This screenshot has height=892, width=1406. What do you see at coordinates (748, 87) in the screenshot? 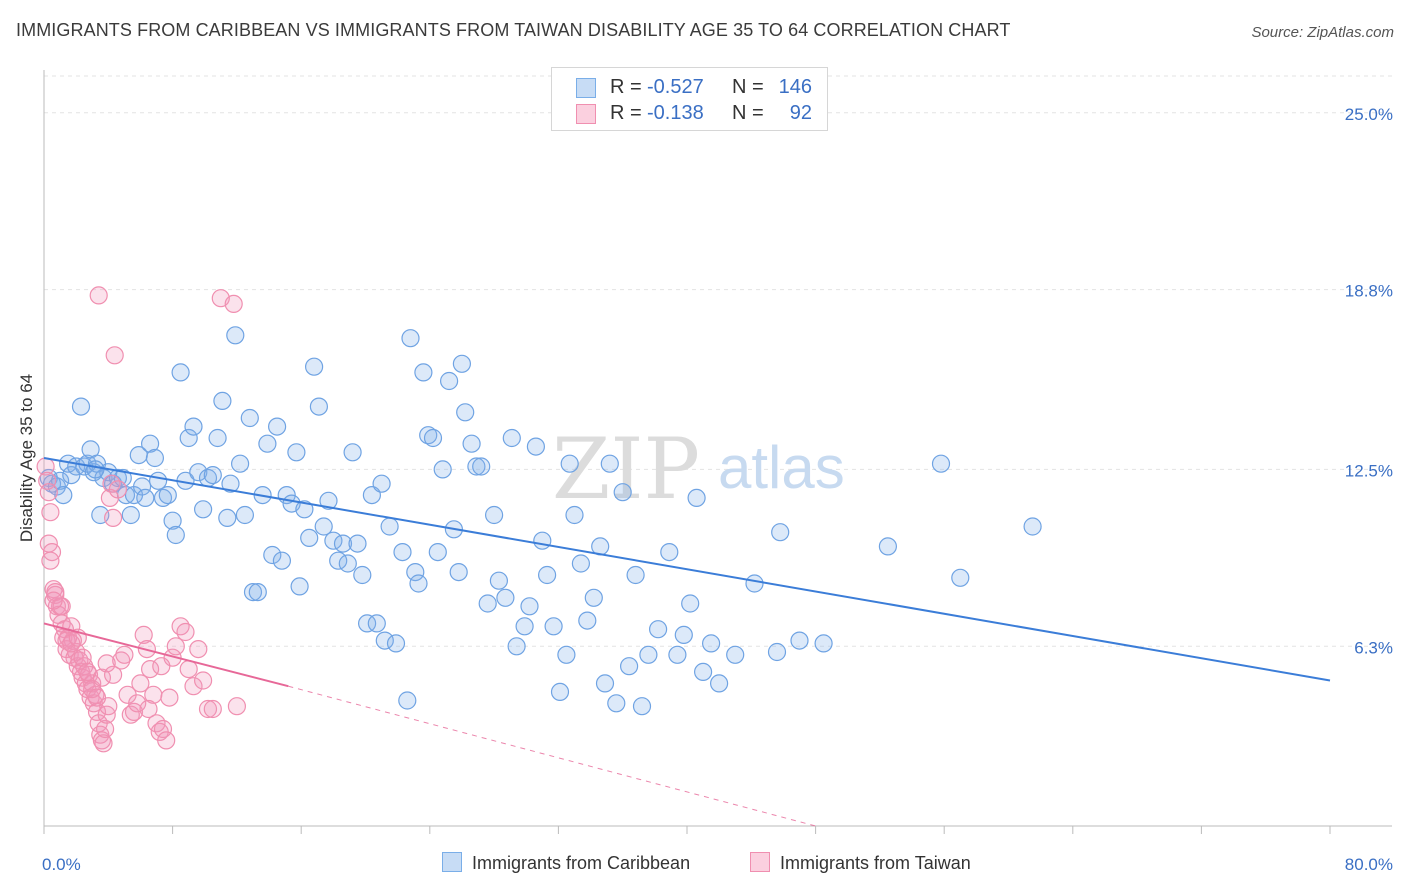
I see `n-label: N =` at bounding box center [748, 87].